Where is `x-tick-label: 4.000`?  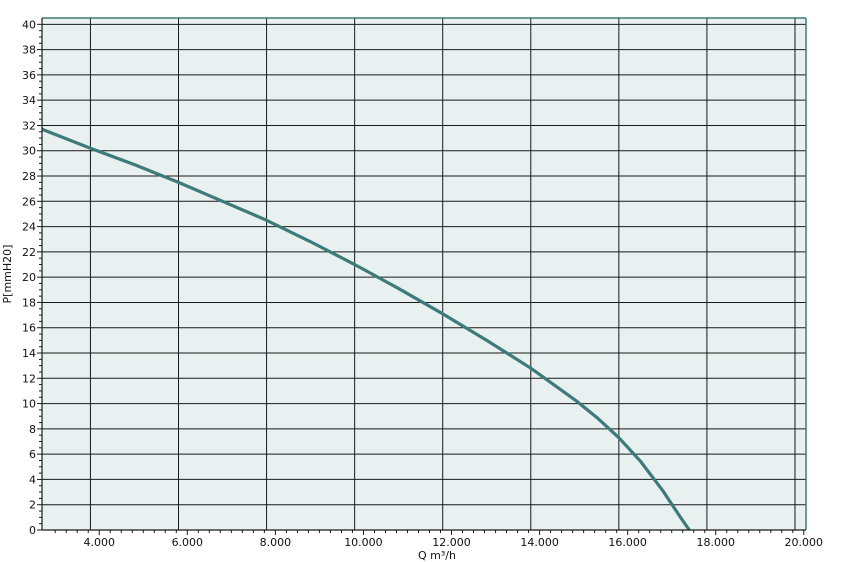
x-tick-label: 4.000 is located at coordinates (99, 542).